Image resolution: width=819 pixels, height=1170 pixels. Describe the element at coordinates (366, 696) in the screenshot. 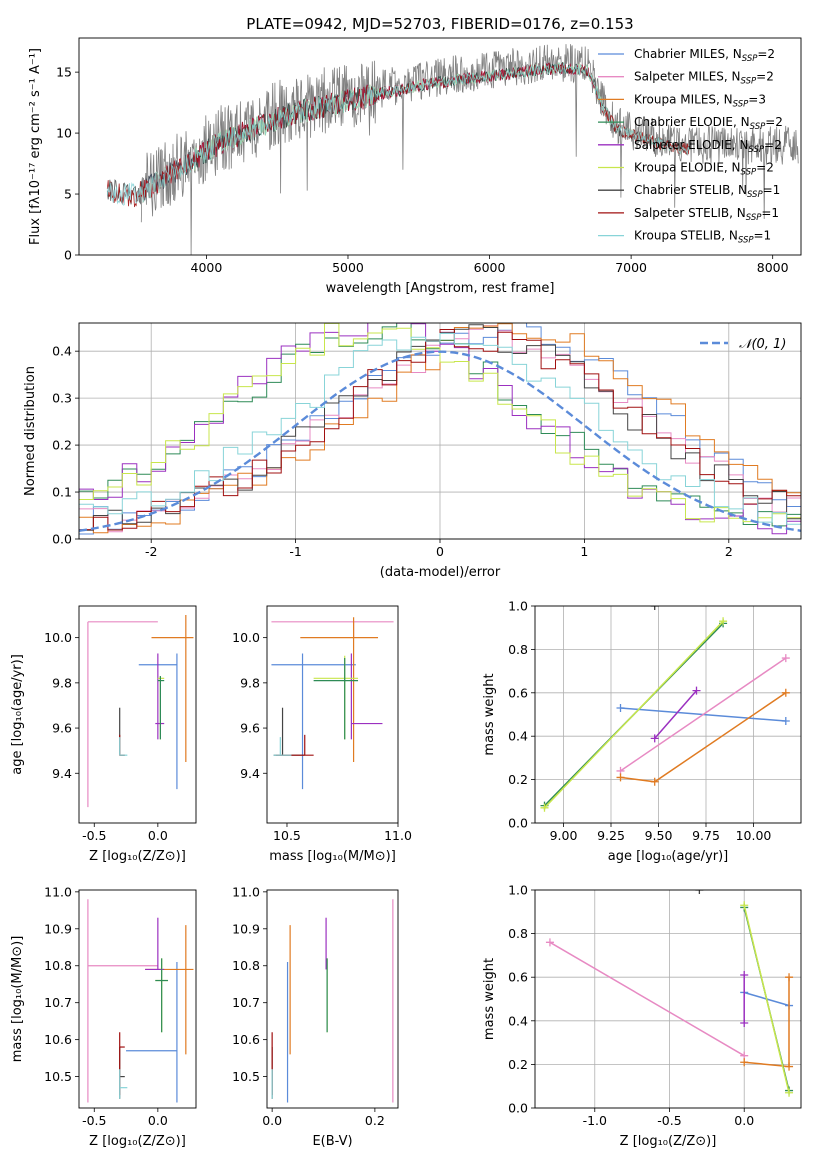

I see `errorbar-salpeter-elodie` at that location.